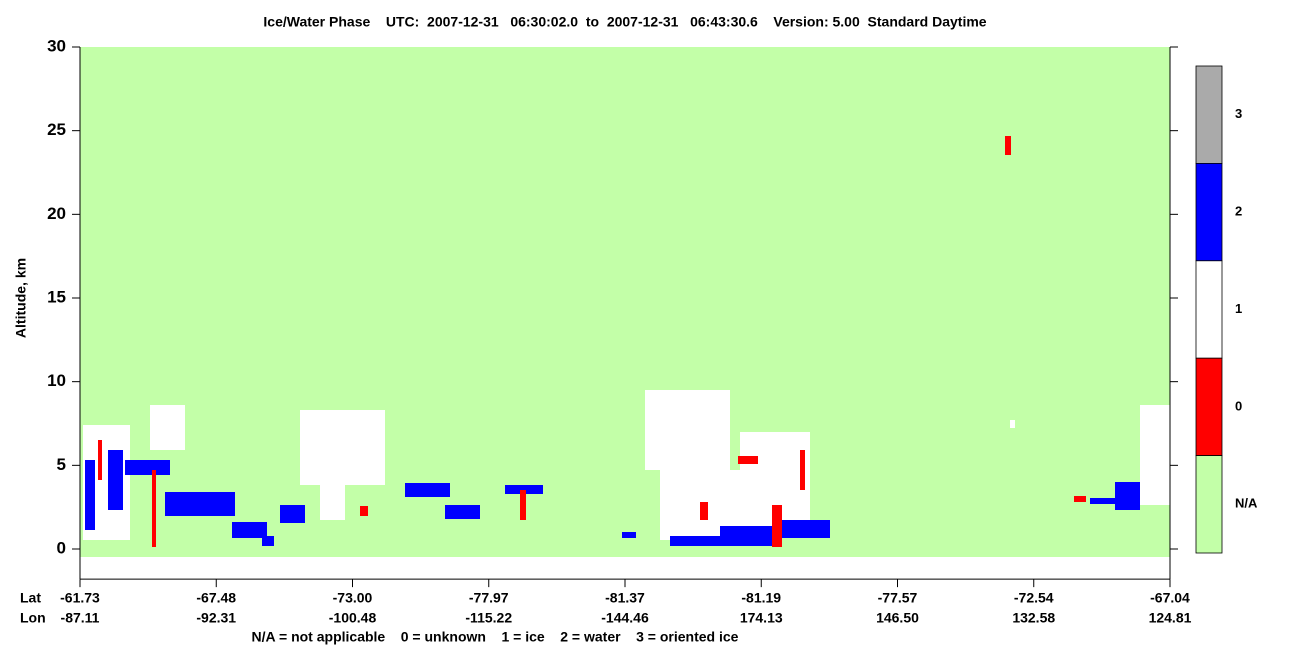 The image size is (1300, 672). Describe the element at coordinates (56, 213) in the screenshot. I see `y-tick-label: 20` at that location.